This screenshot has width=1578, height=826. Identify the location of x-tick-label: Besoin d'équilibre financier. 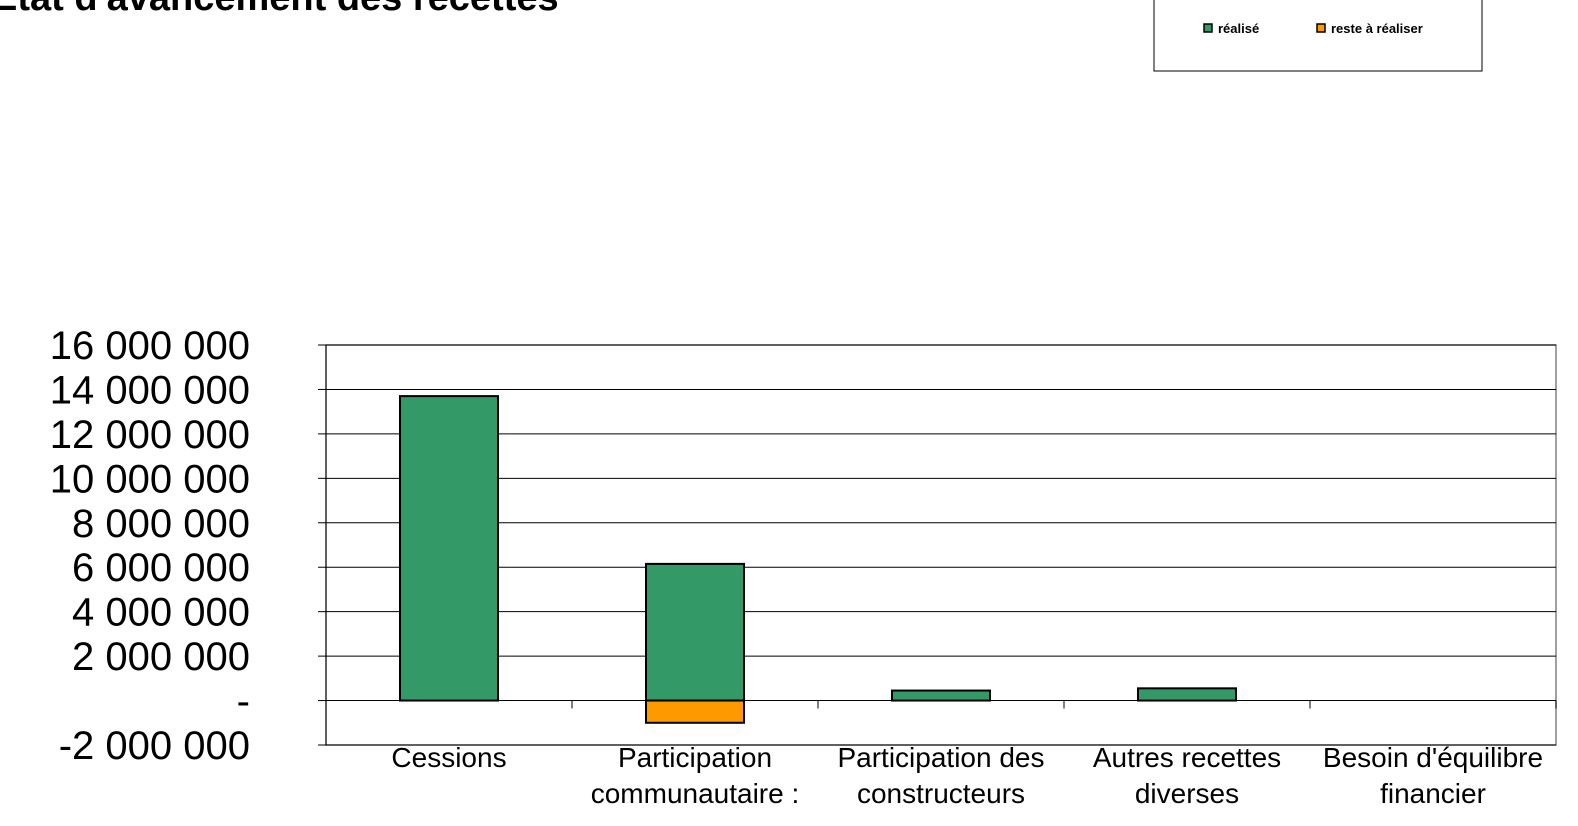
(1433, 775).